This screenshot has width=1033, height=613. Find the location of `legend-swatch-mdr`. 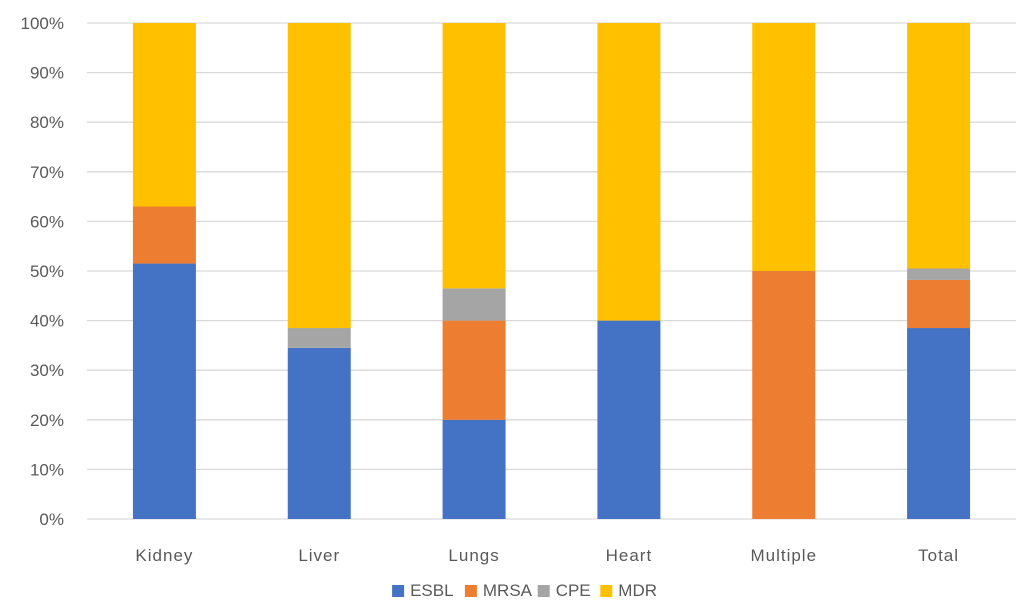

legend-swatch-mdr is located at coordinates (606, 591).